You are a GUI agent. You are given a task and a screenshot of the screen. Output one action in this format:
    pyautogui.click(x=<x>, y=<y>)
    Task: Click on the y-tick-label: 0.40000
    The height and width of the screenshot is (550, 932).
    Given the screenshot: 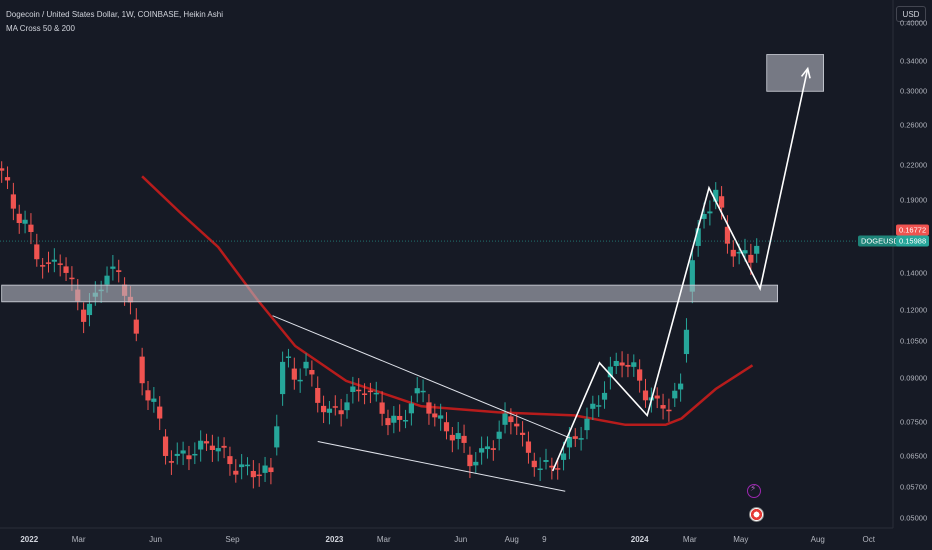 What is the action you would take?
    pyautogui.click(x=914, y=23)
    